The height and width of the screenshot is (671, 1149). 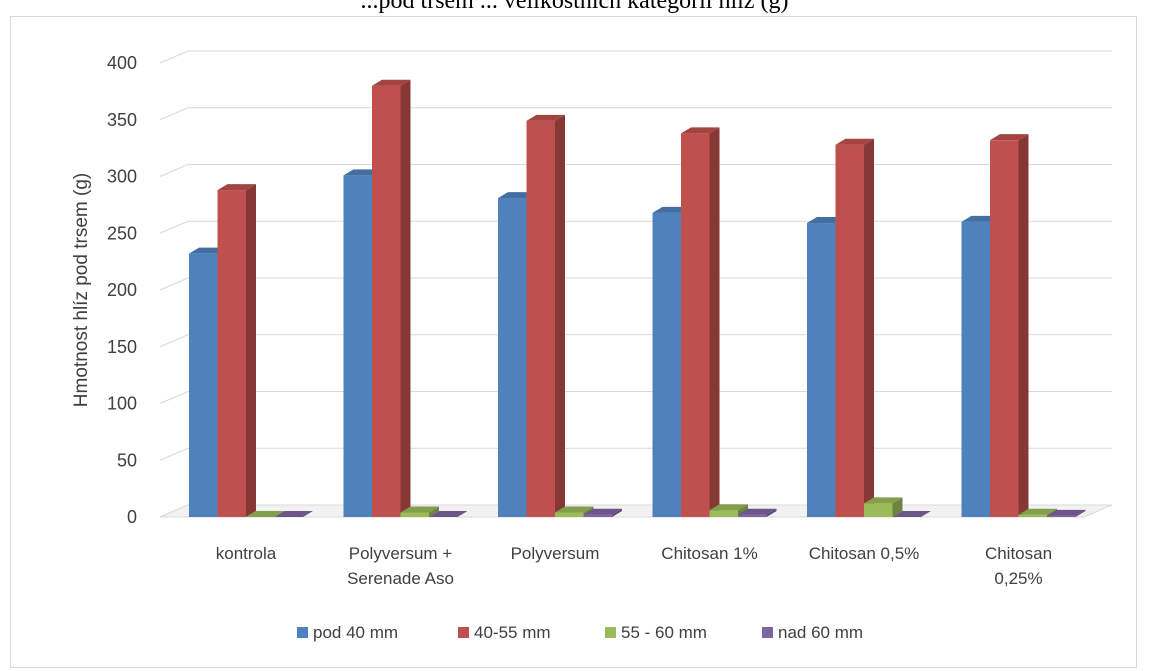 I want to click on legend: pod 40 mm 40-55 mm 55 - 60 mm nad 60 mm, so click(x=580, y=632).